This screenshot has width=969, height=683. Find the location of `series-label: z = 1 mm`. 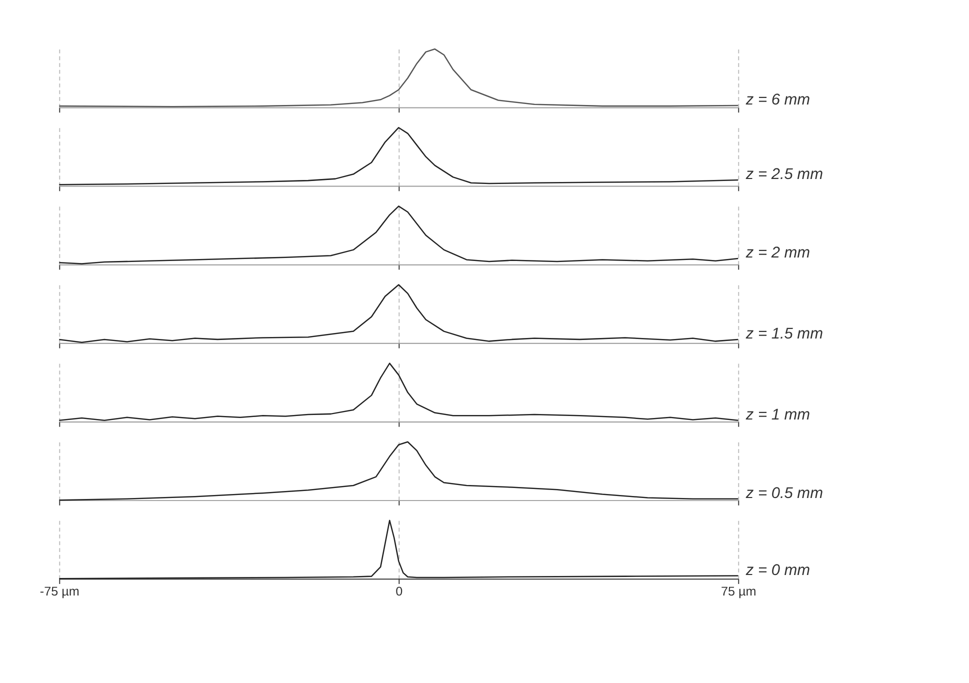

series-label: z = 1 mm is located at coordinates (777, 415).